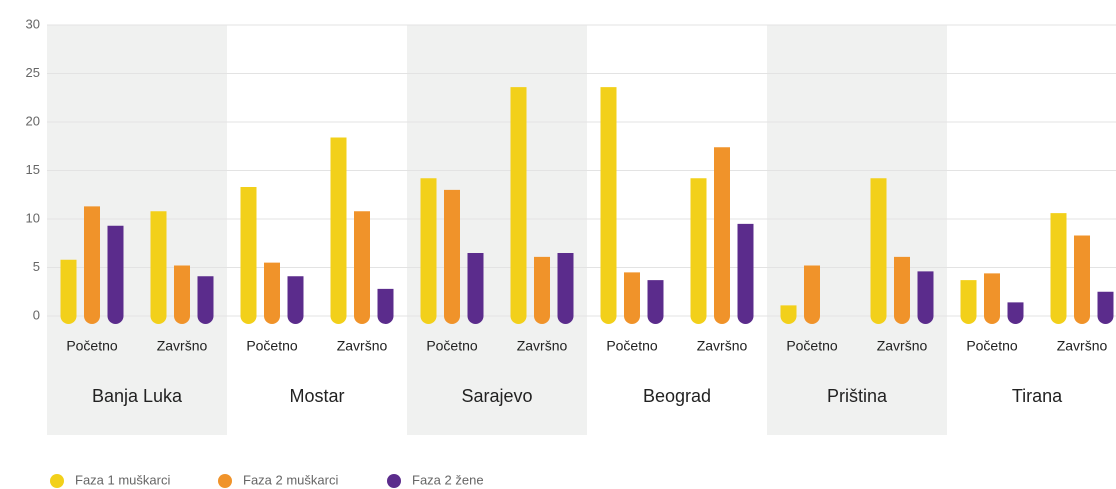 The height and width of the screenshot is (489, 1116). Describe the element at coordinates (36, 314) in the screenshot. I see `y-tick-label: 0` at that location.